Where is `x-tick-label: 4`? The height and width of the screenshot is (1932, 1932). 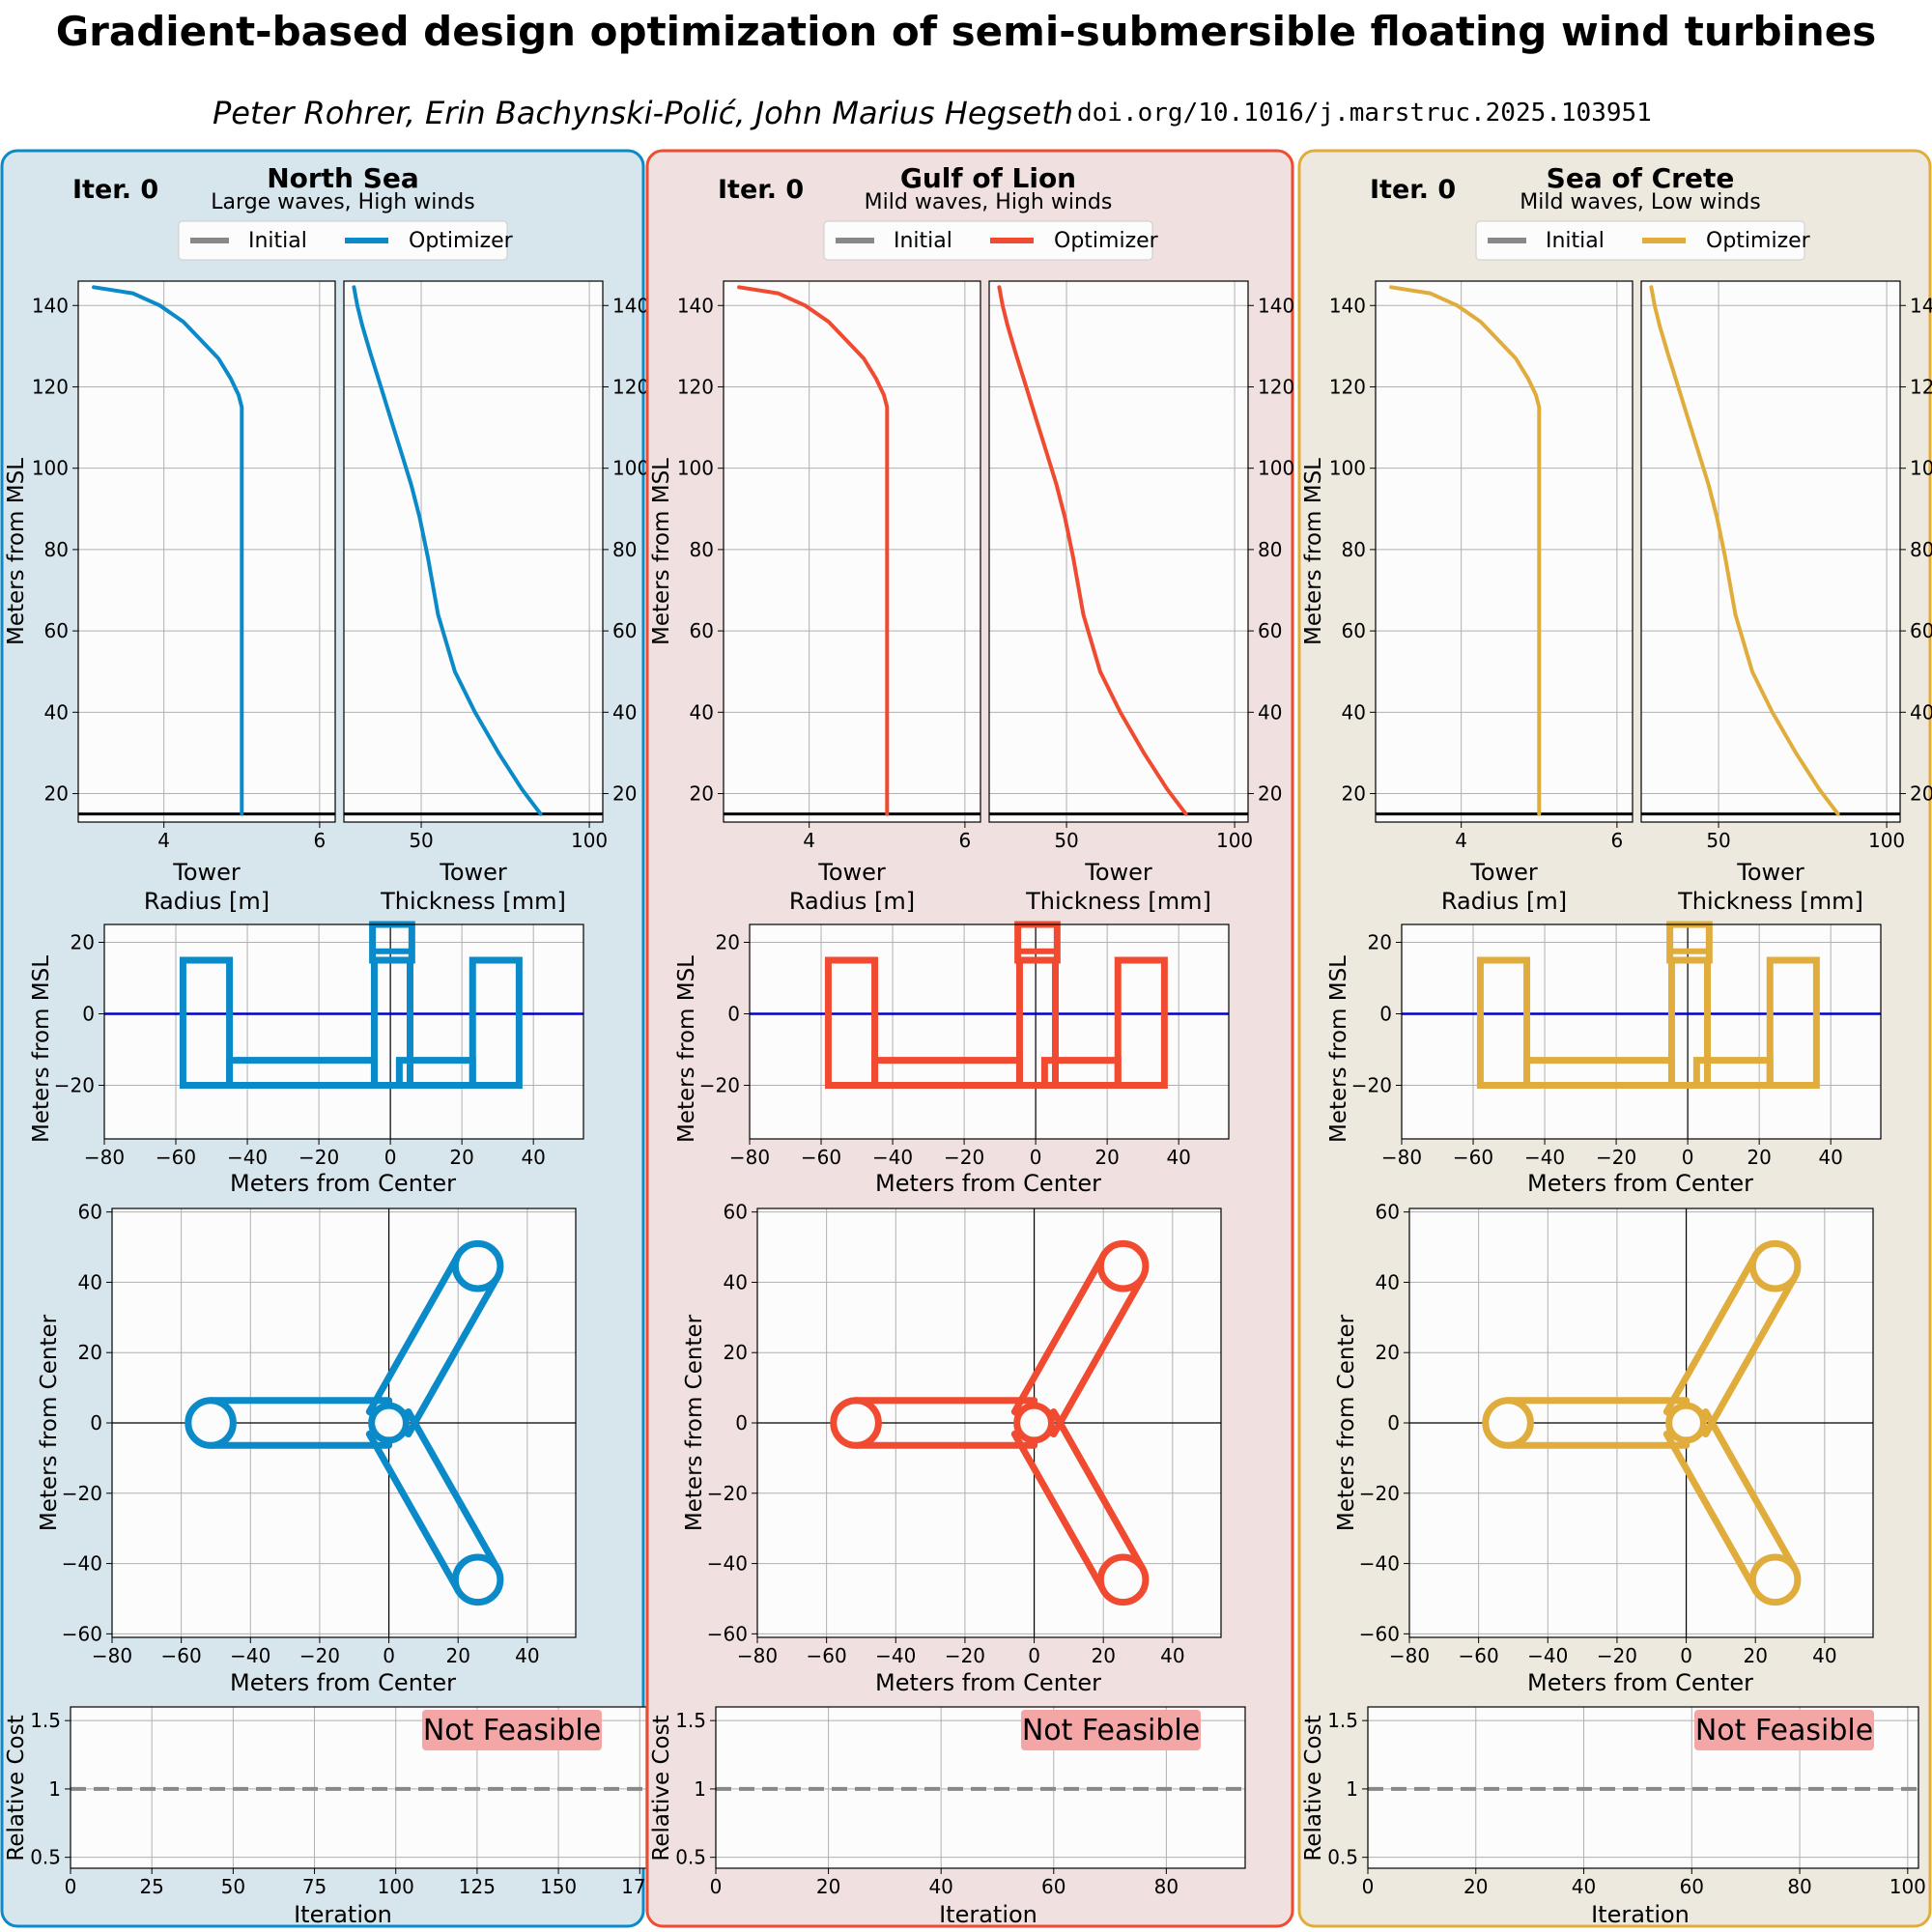
x-tick-label: 4 is located at coordinates (163, 840).